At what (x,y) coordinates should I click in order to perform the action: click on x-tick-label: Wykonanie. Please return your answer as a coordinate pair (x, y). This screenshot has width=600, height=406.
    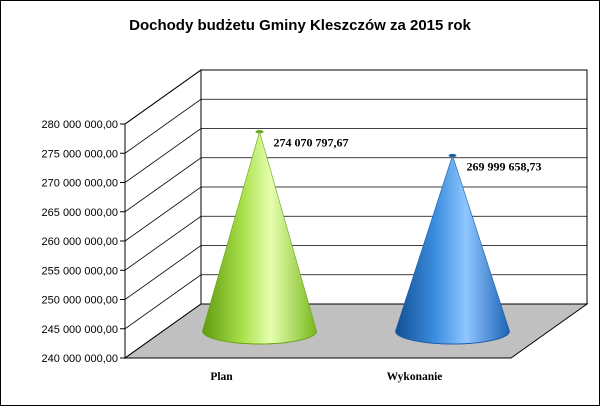
    Looking at the image, I should click on (415, 377).